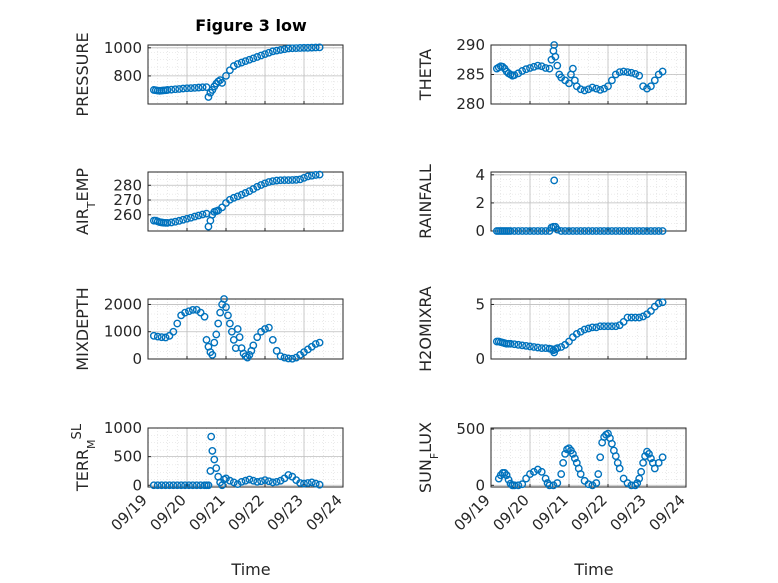 Image resolution: width=778 pixels, height=583 pixels. I want to click on figure-title: Figure 3 low, so click(251, 25).